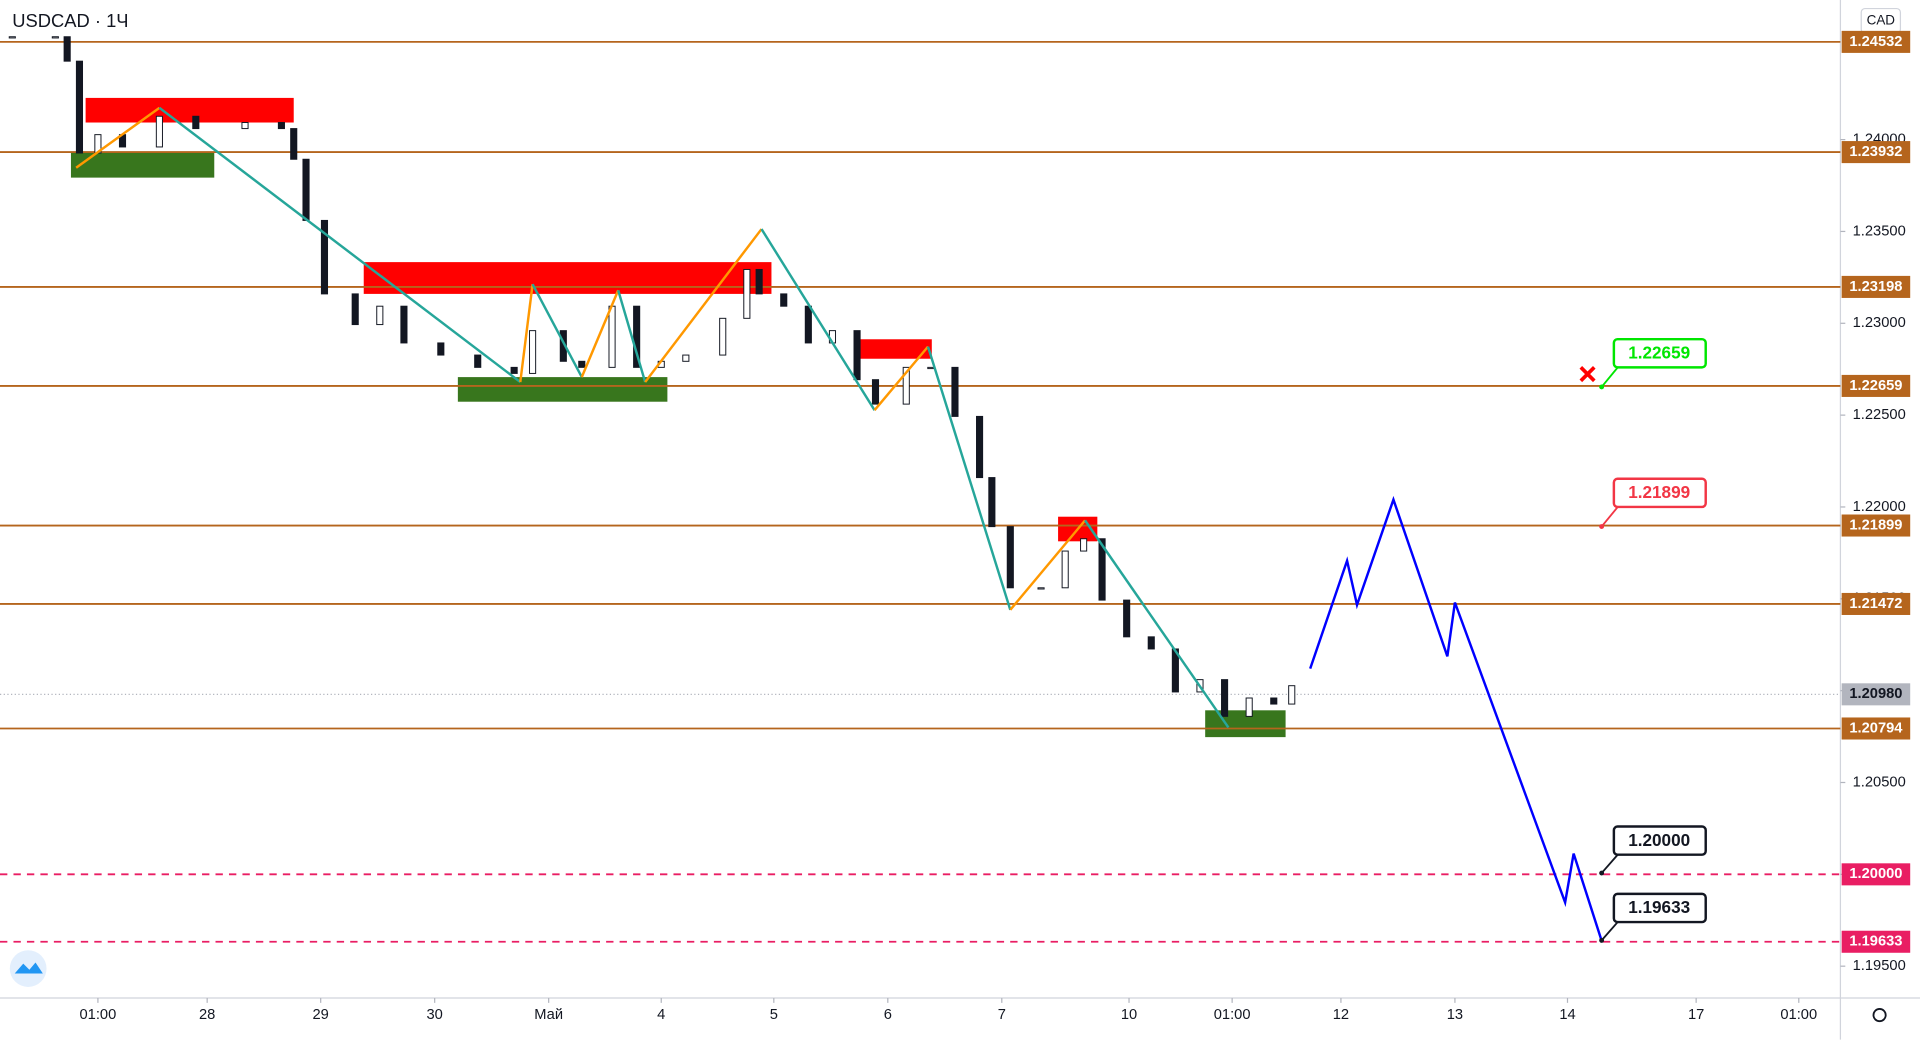  I want to click on x-tick-label: 30, so click(435, 1015).